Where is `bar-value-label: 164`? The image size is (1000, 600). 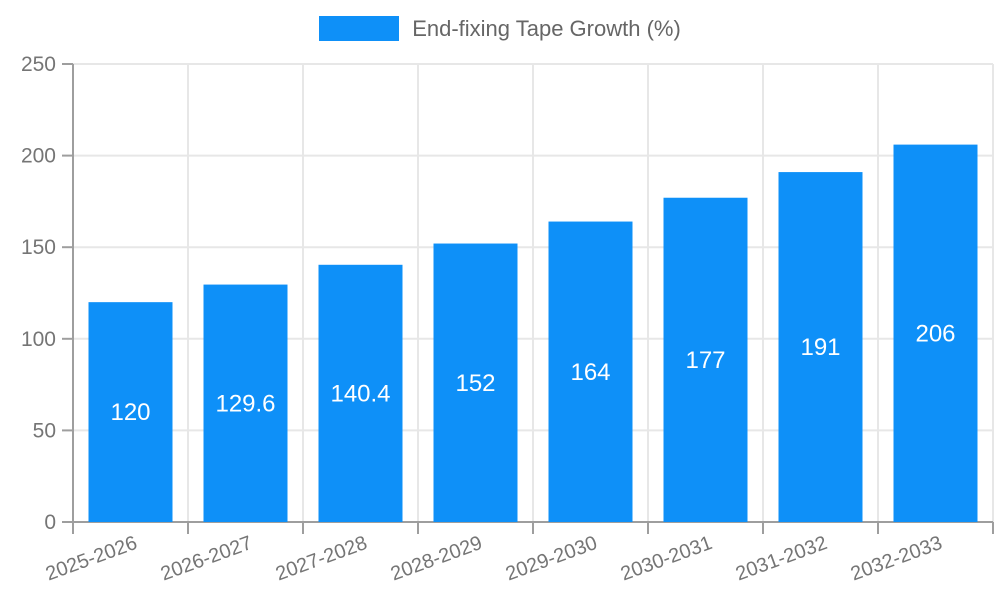
bar-value-label: 164 is located at coordinates (590, 372).